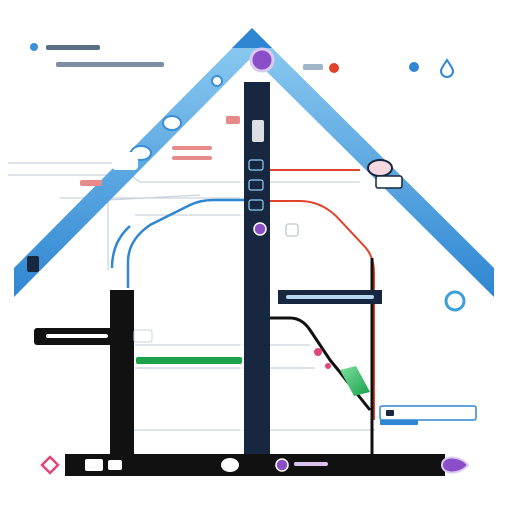 The height and width of the screenshot is (512, 512). Describe the element at coordinates (258, 131) in the screenshot. I see `column-panel` at that location.